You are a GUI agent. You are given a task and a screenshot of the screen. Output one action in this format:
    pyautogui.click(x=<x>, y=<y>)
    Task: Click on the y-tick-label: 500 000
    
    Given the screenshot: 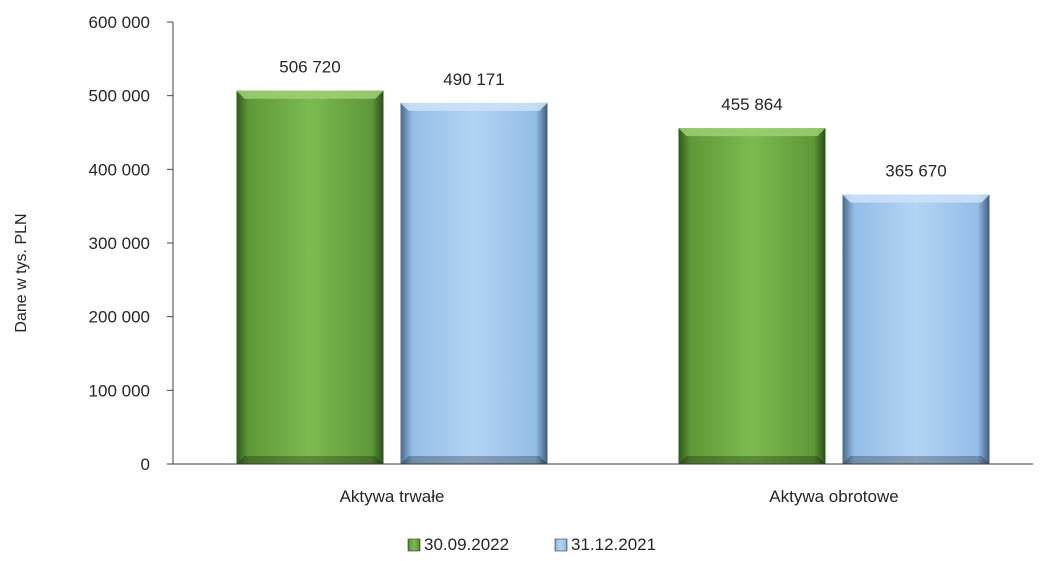 What is the action you would take?
    pyautogui.click(x=119, y=96)
    